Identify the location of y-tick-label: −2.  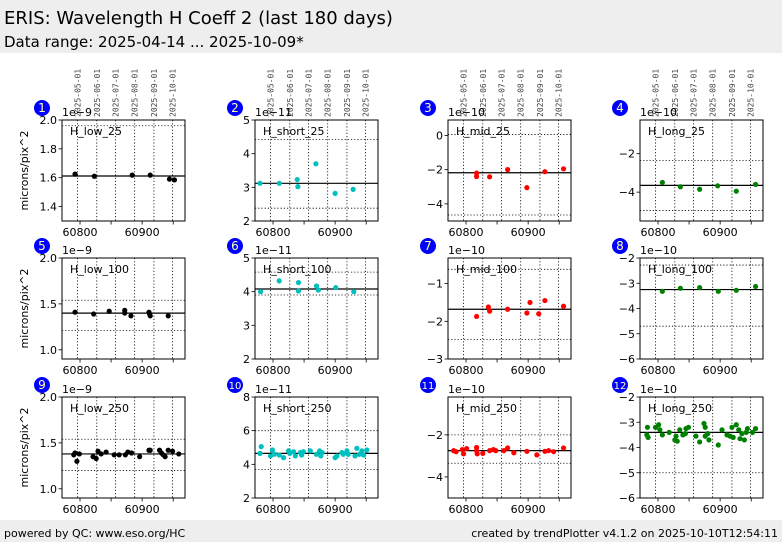
(627, 258).